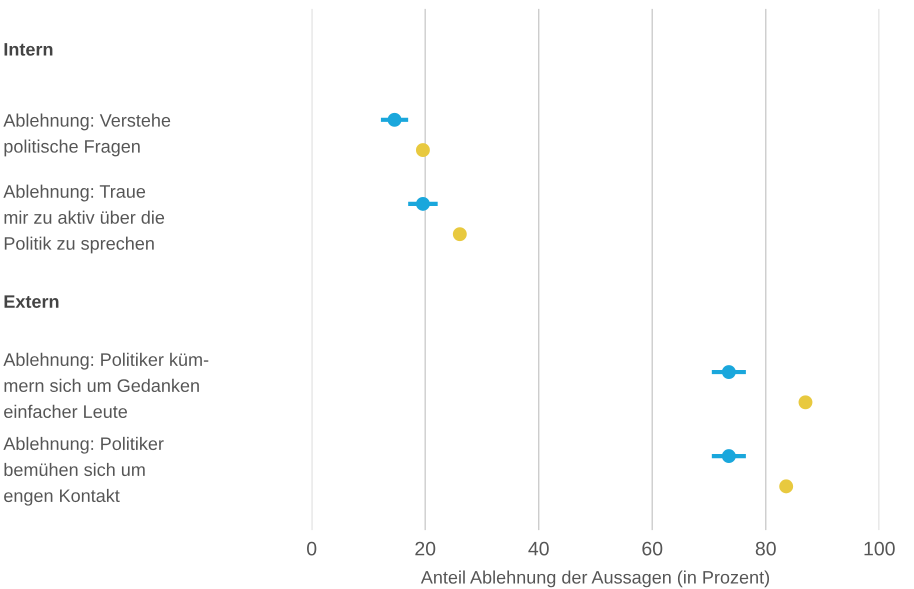  Describe the element at coordinates (766, 549) in the screenshot. I see `x-tick-label: 80` at that location.